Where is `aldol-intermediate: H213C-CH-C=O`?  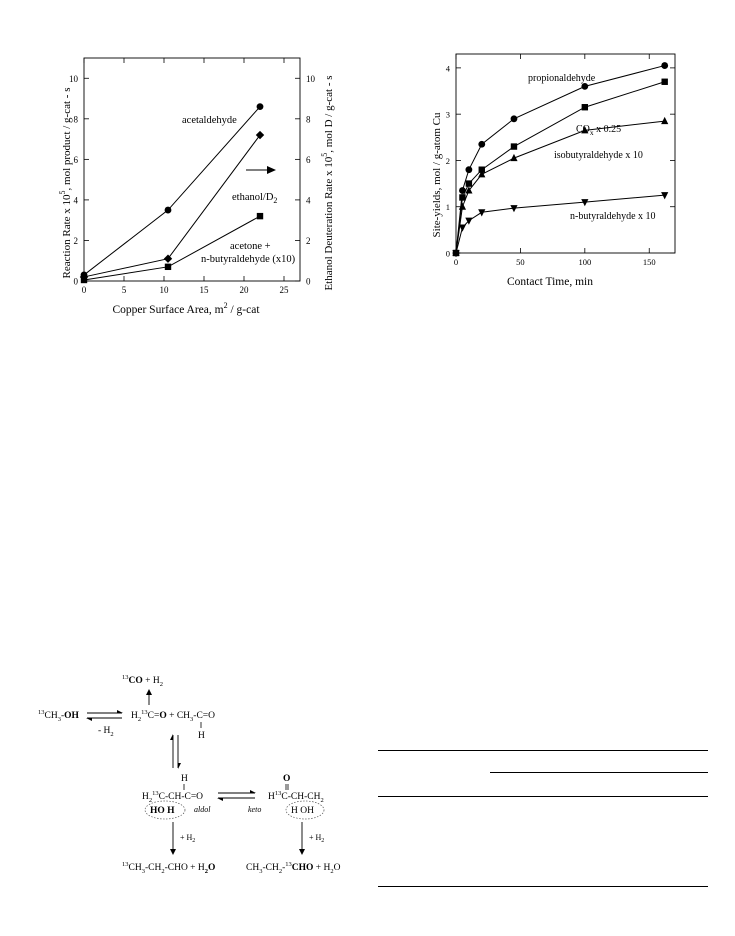 aldol-intermediate: H213C-CH-C=O is located at coordinates (172, 797).